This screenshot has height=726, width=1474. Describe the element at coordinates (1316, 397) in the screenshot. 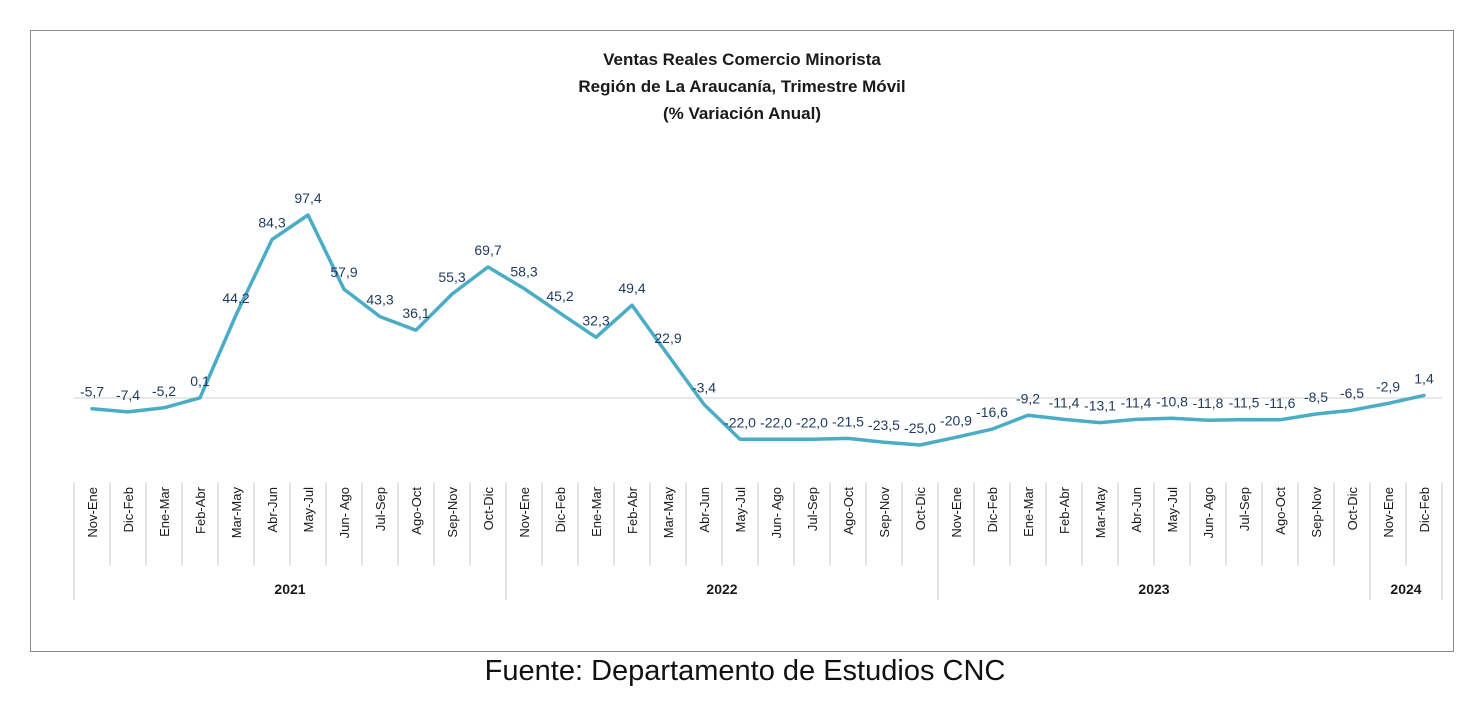

I see `data-label: -8,5` at that location.